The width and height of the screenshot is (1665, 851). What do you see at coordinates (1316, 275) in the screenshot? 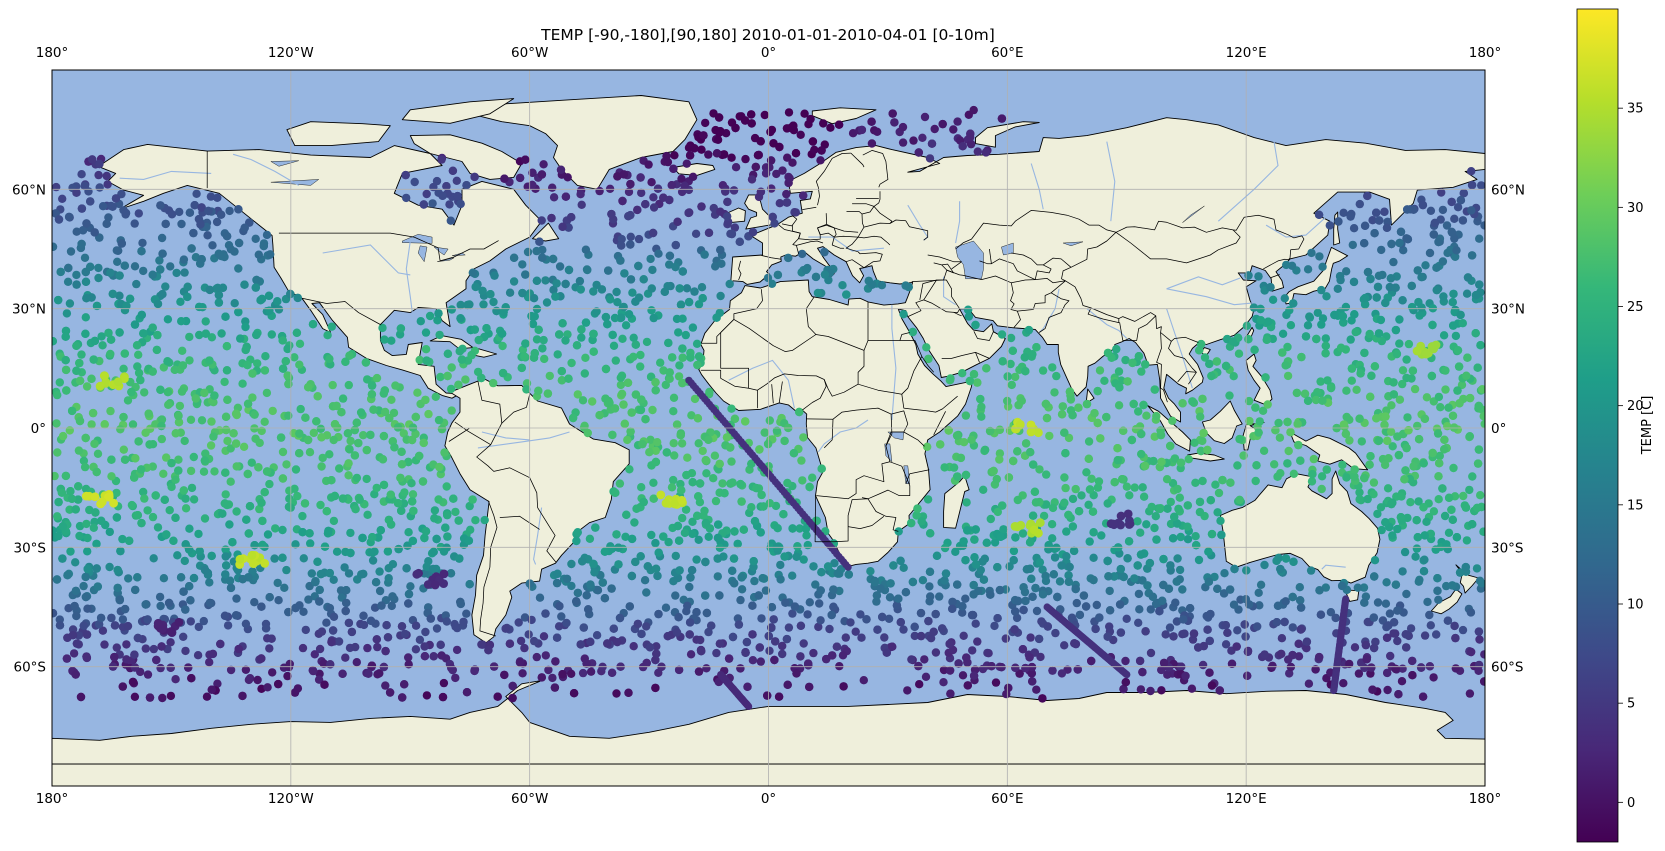
I see `land-japan` at bounding box center [1316, 275].